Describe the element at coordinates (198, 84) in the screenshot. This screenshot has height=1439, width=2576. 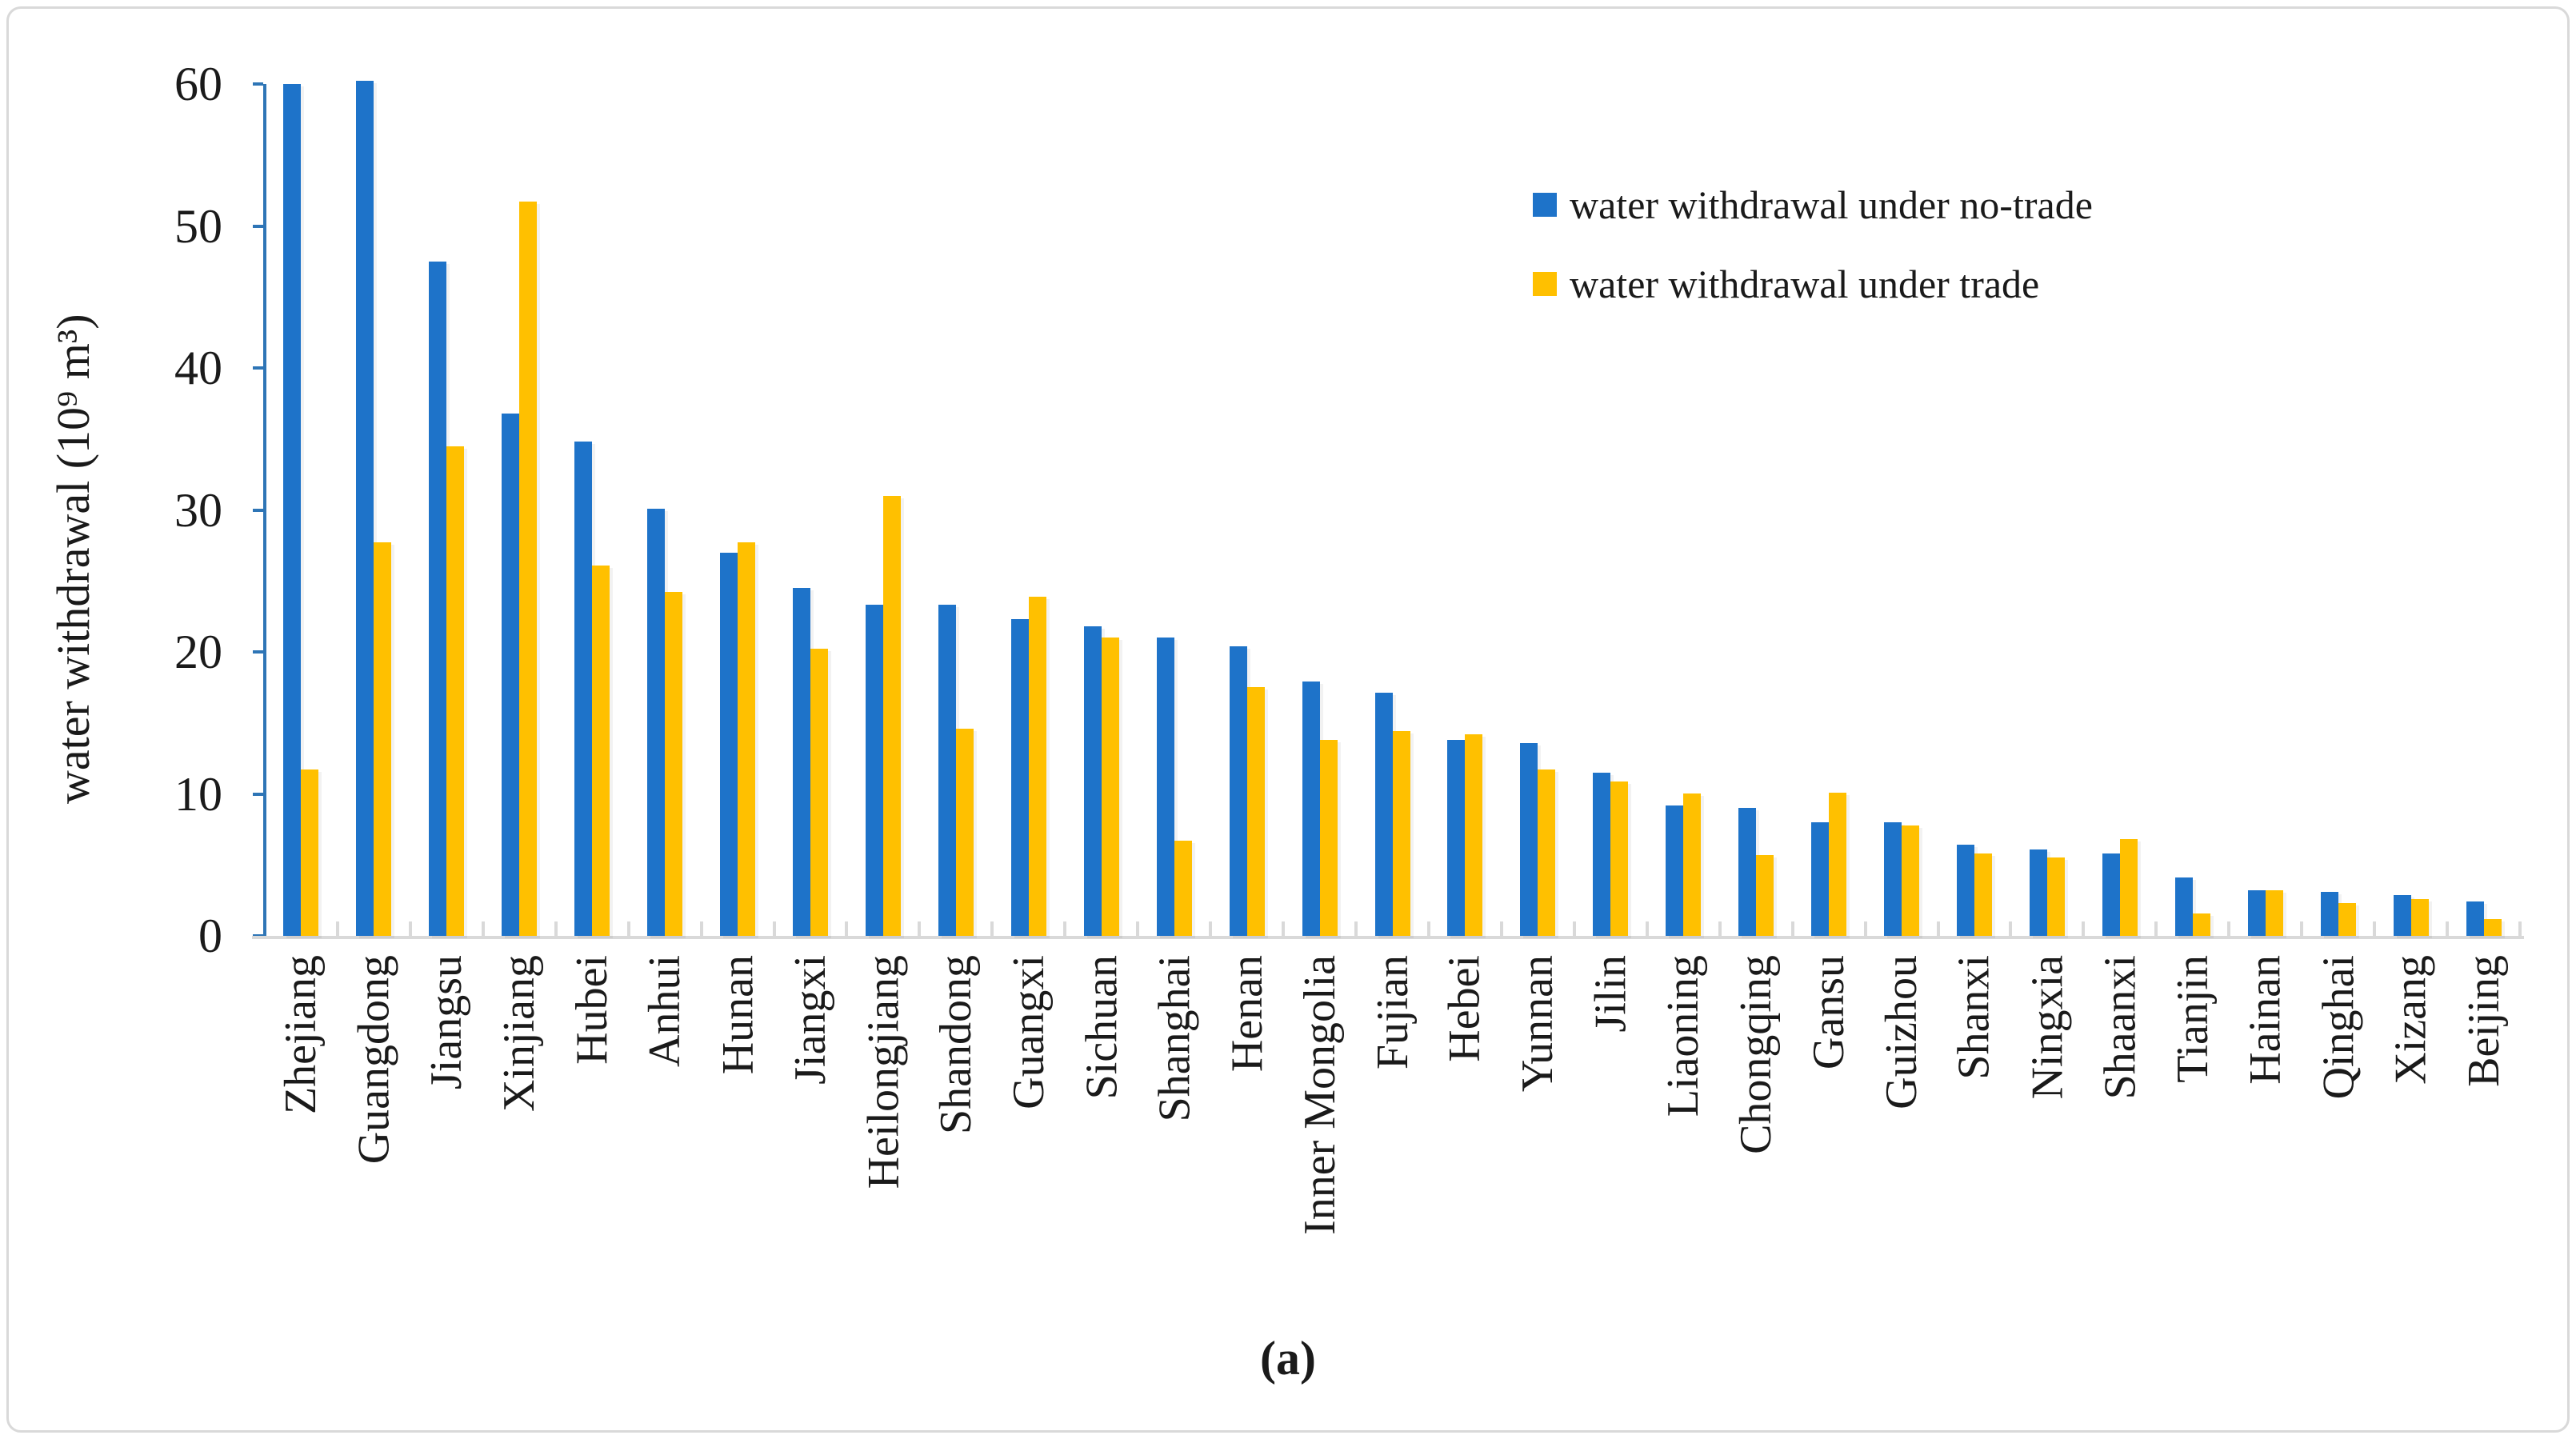
I see `y-tick-label: 60` at that location.